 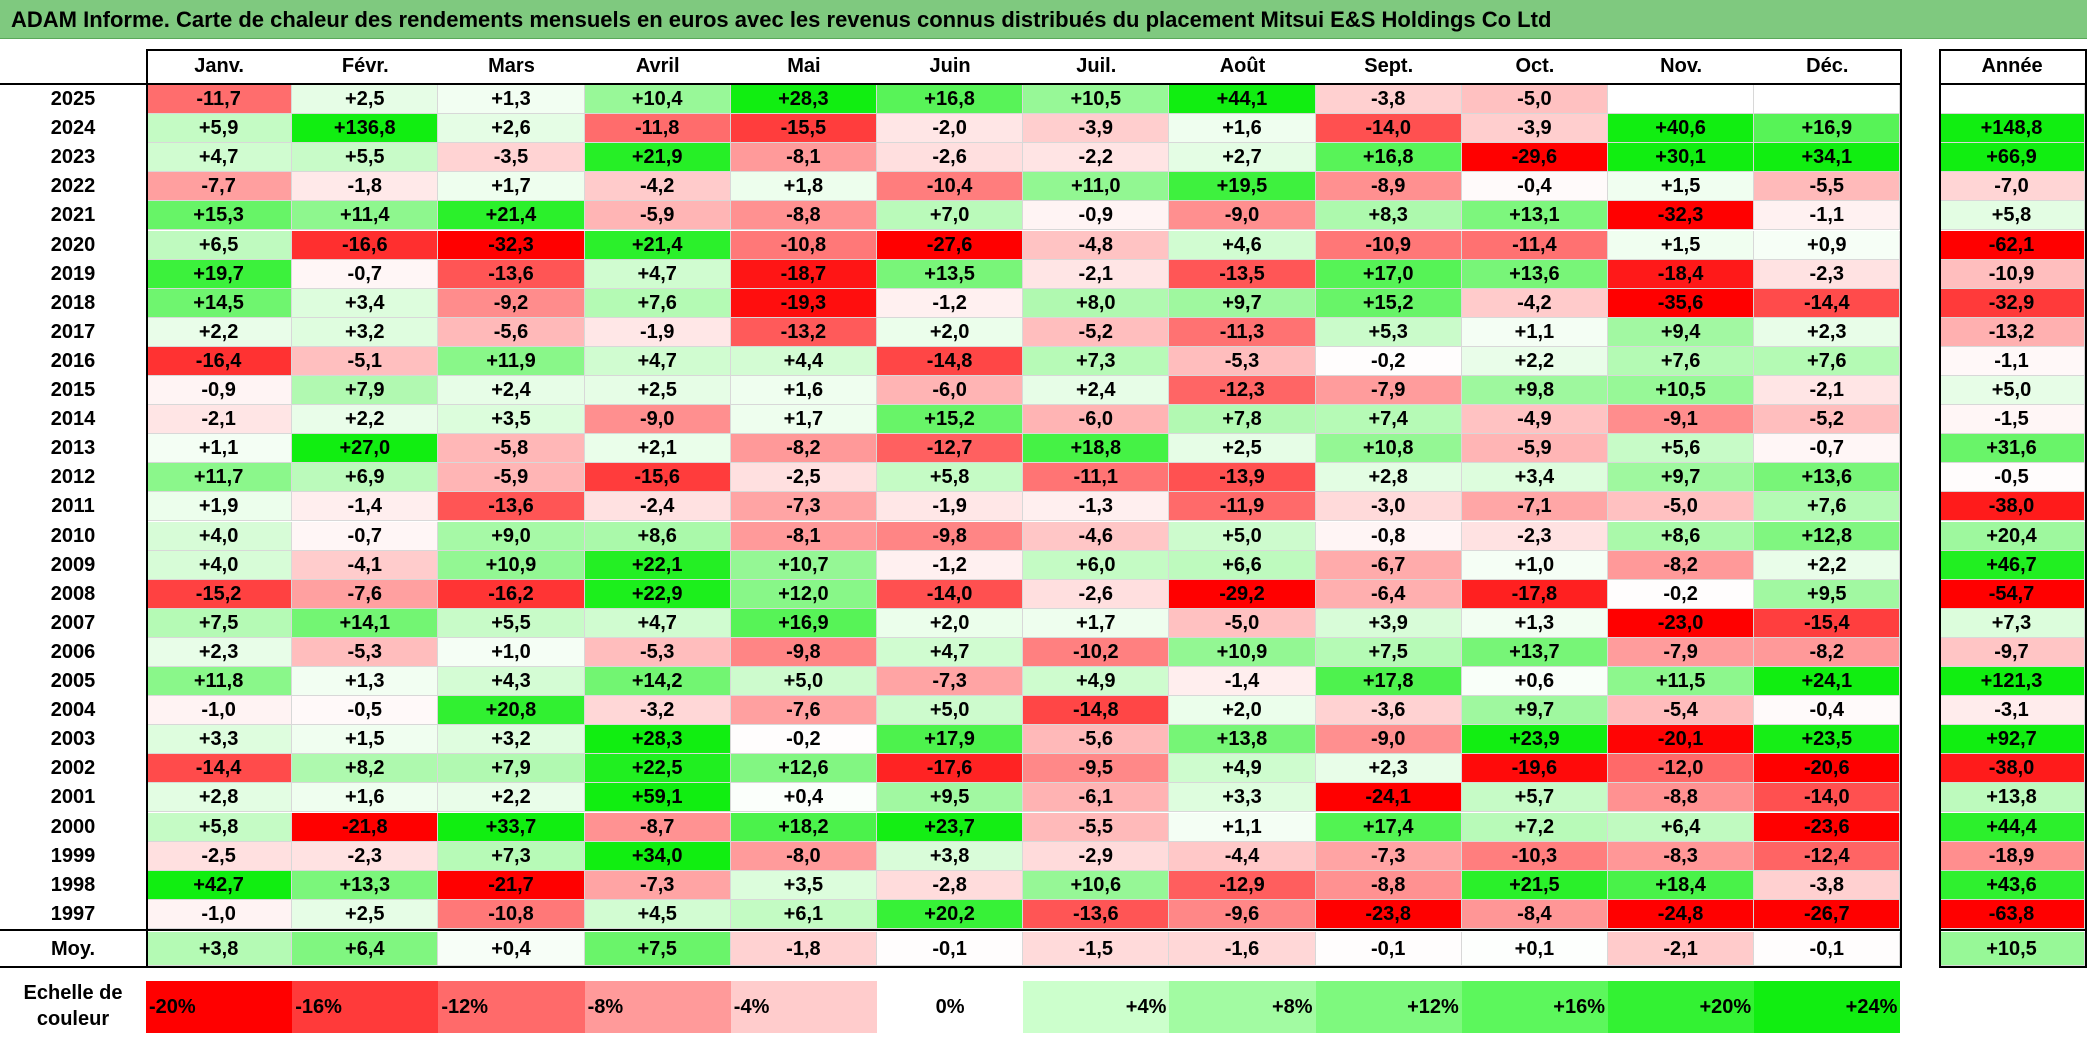 I want to click on heatmap-cell: -6,0, so click(x=1096, y=420).